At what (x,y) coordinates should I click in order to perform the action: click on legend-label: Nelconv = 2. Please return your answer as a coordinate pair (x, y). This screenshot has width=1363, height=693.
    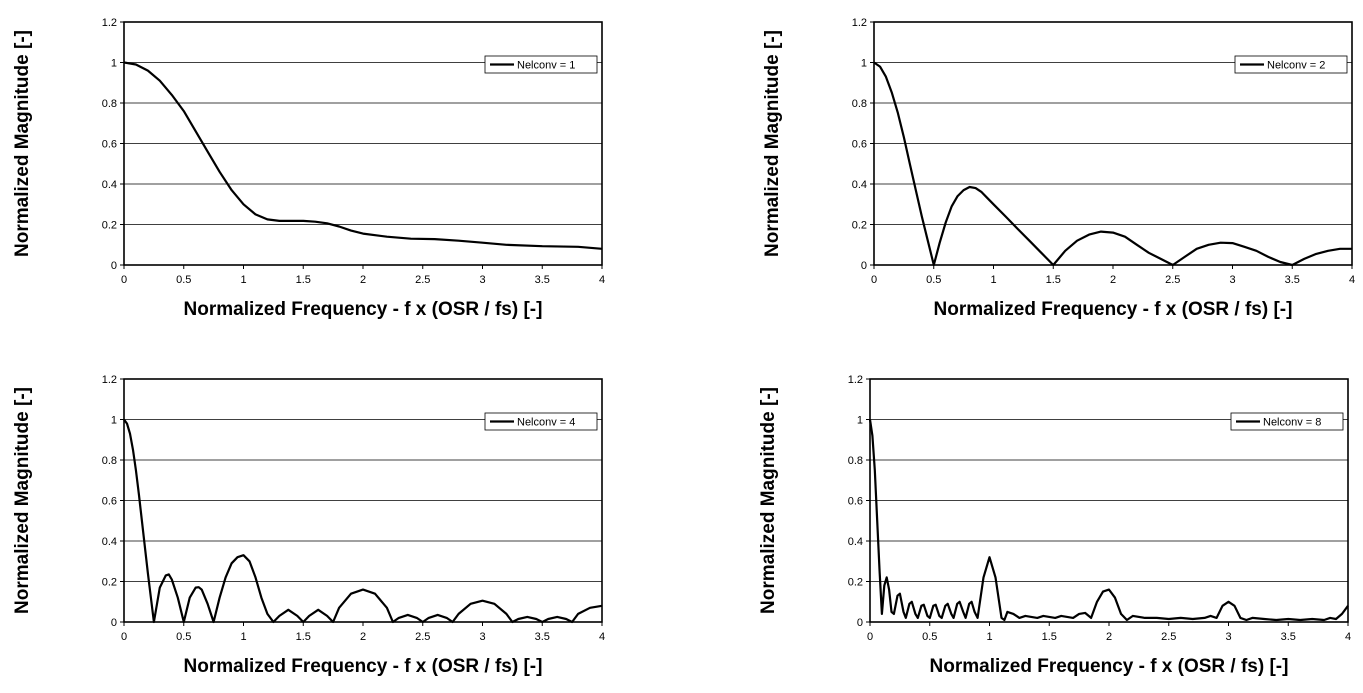
    Looking at the image, I should click on (1296, 66).